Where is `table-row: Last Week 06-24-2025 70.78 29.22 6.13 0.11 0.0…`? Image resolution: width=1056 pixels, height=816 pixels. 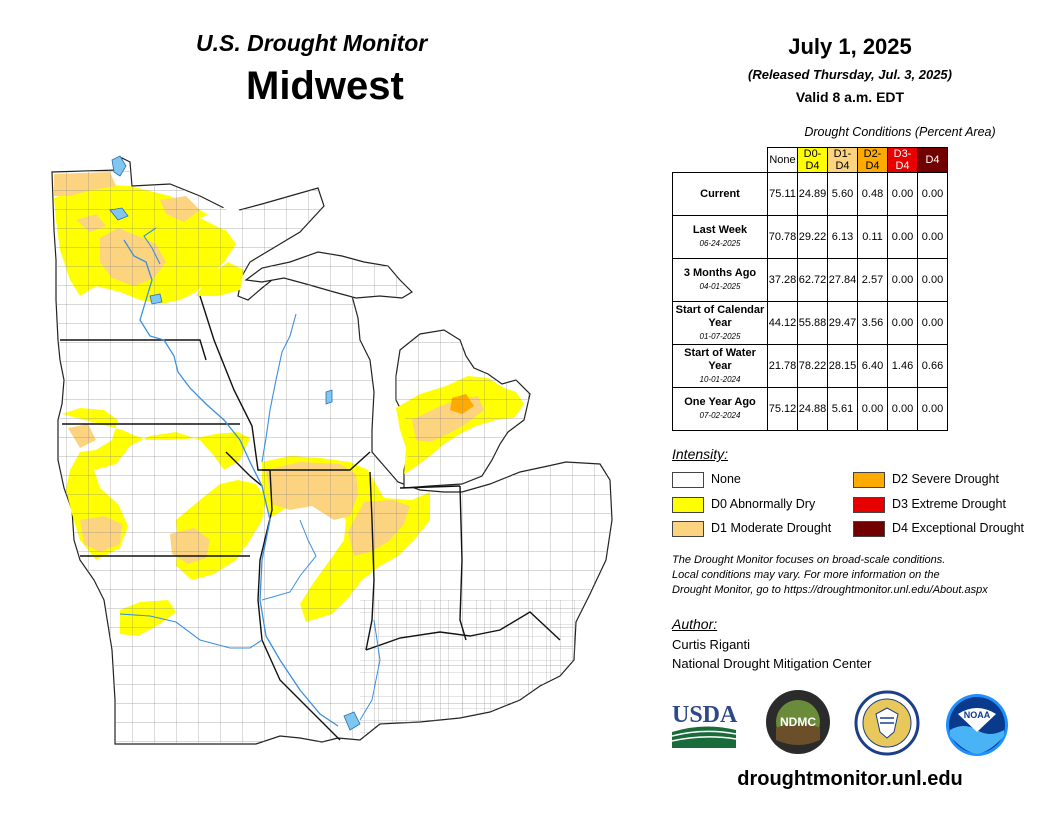
table-row: Last Week 06-24-2025 70.78 29.22 6.13 0.11 0.0… is located at coordinates (810, 237).